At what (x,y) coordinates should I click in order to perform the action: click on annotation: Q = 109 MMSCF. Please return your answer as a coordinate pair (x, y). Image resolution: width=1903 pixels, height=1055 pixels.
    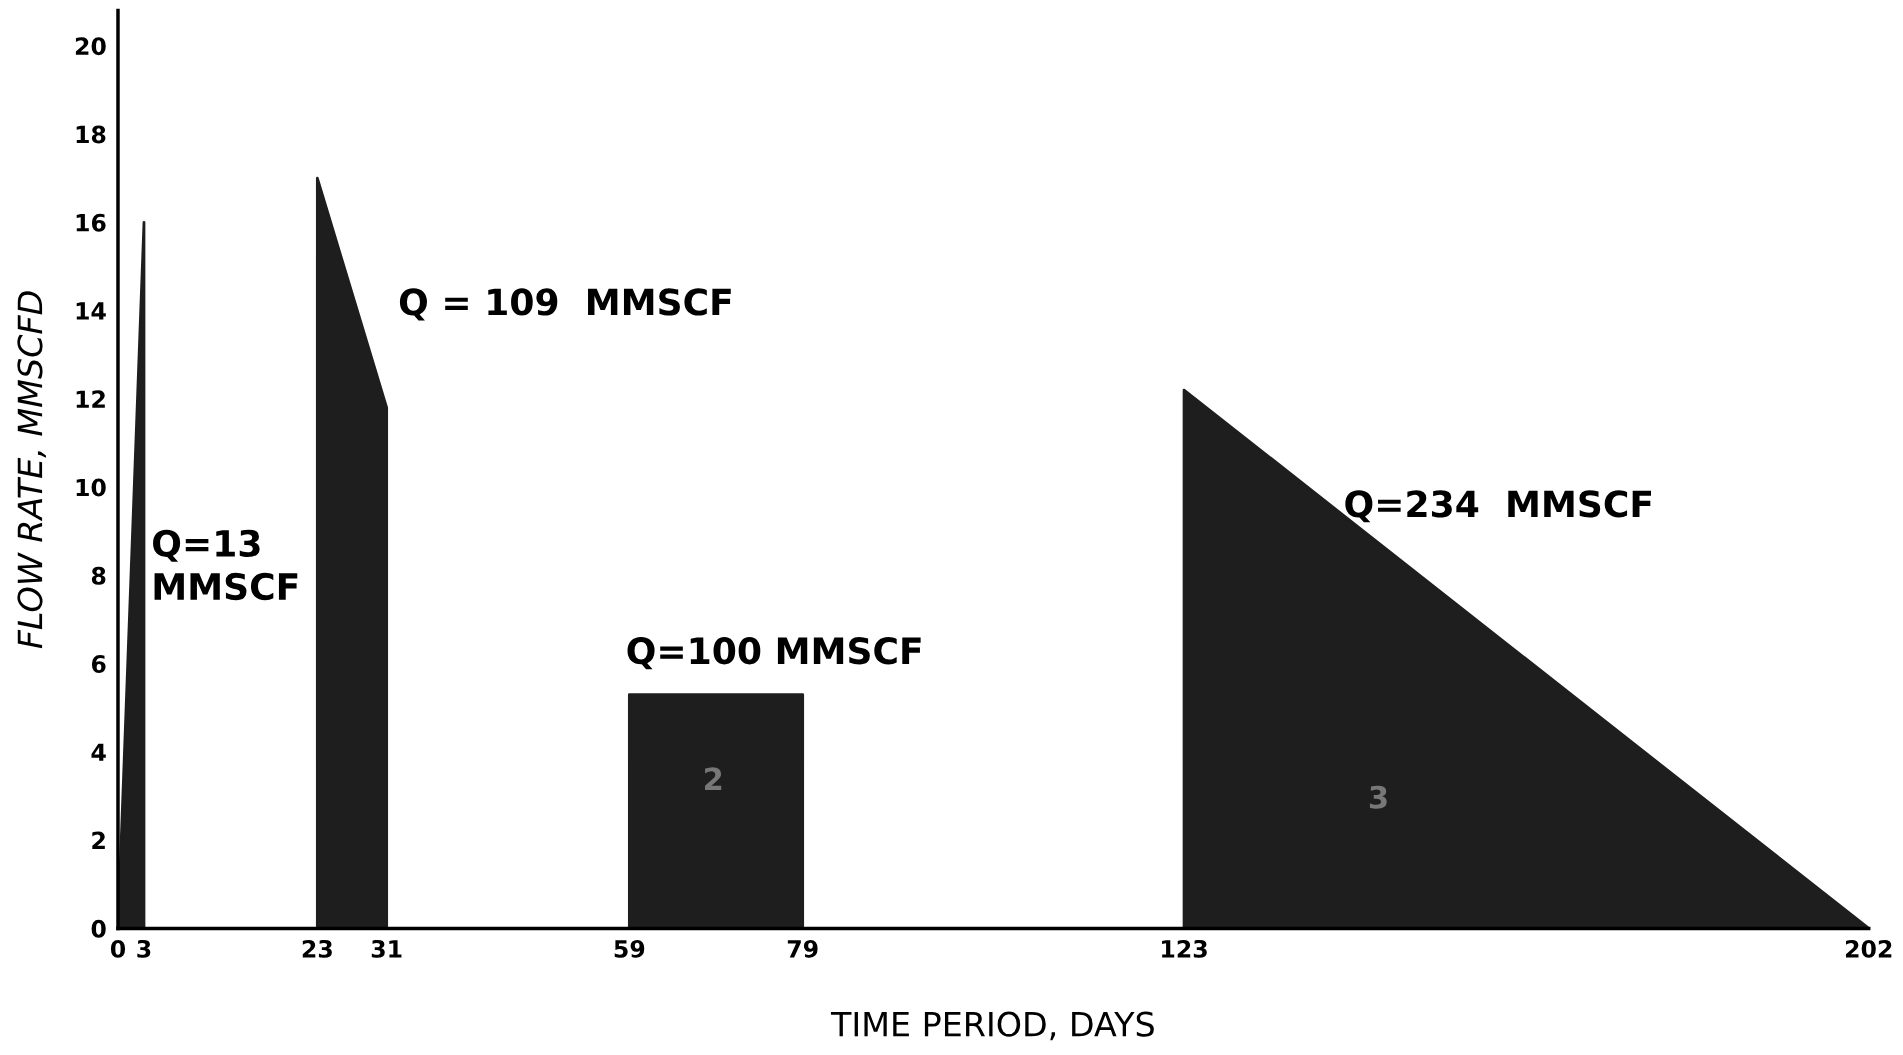
    Looking at the image, I should click on (565, 304).